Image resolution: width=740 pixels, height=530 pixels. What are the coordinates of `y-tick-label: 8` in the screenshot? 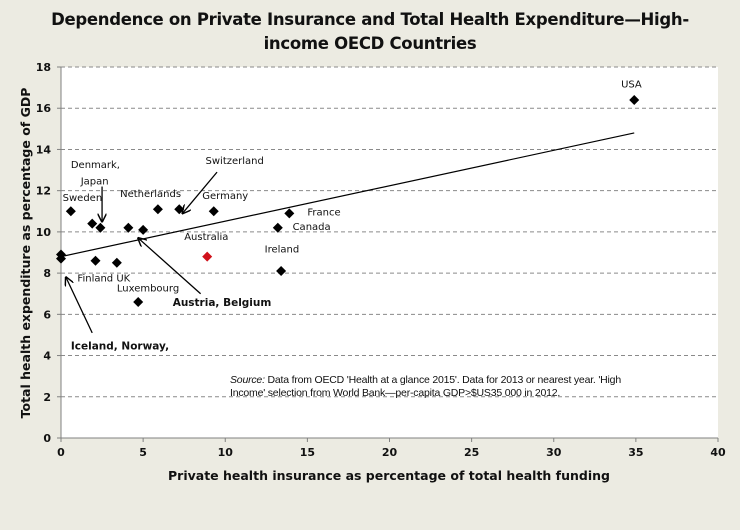 It's located at (47, 273).